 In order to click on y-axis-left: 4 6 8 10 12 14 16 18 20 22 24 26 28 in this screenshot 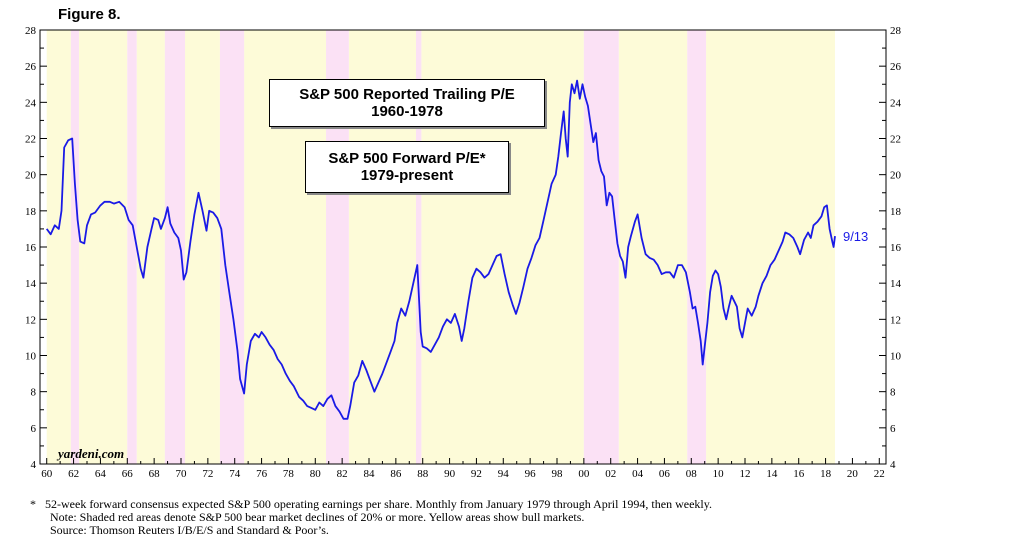, I will do `click(36, 248)`.